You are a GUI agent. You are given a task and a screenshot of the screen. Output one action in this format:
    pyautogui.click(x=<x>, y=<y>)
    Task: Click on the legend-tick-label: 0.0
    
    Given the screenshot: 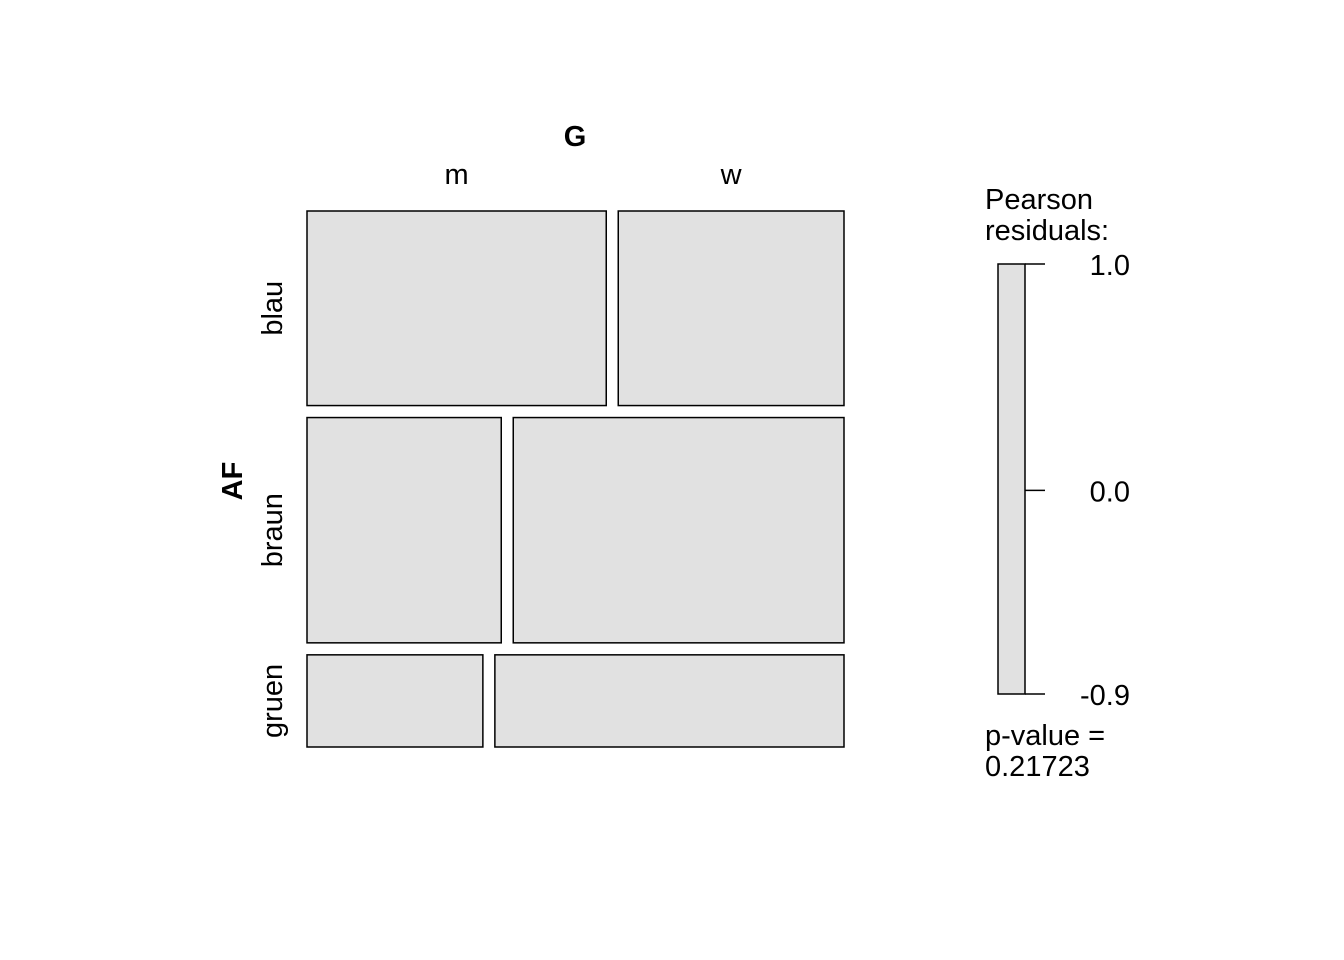 What is the action you would take?
    pyautogui.click(x=1110, y=492)
    